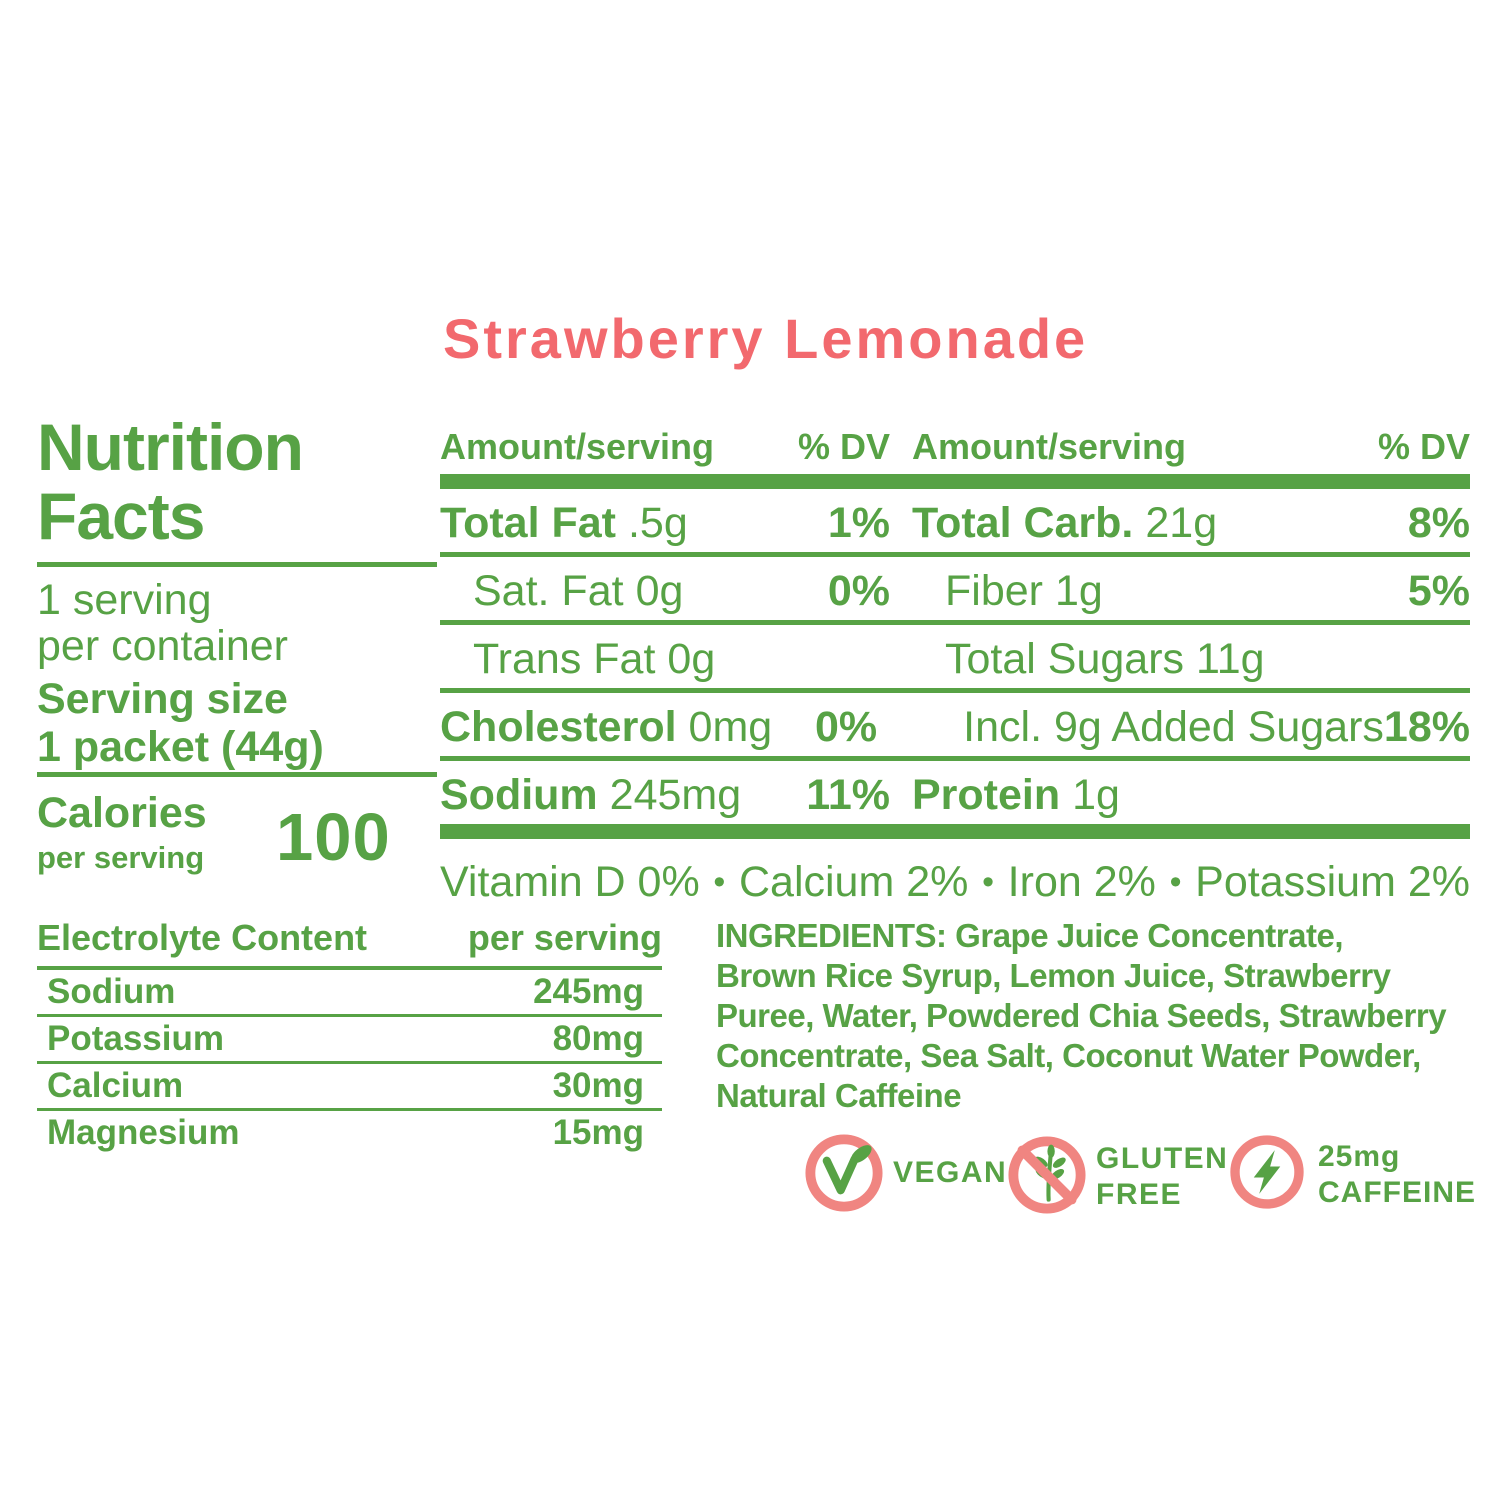  Describe the element at coordinates (519, 794) in the screenshot. I see `sodium-label: Sodium` at that location.